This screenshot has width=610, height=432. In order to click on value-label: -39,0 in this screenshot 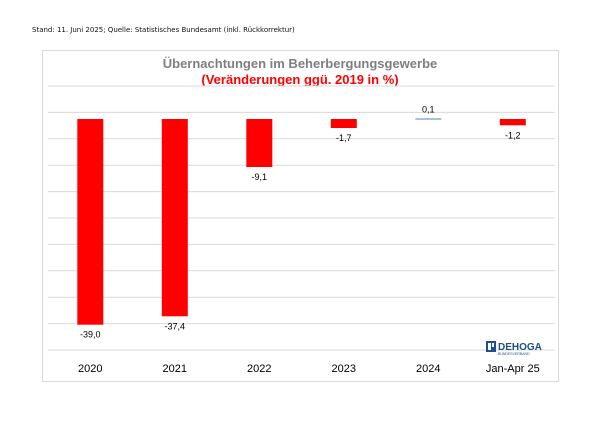, I will do `click(90, 335)`.